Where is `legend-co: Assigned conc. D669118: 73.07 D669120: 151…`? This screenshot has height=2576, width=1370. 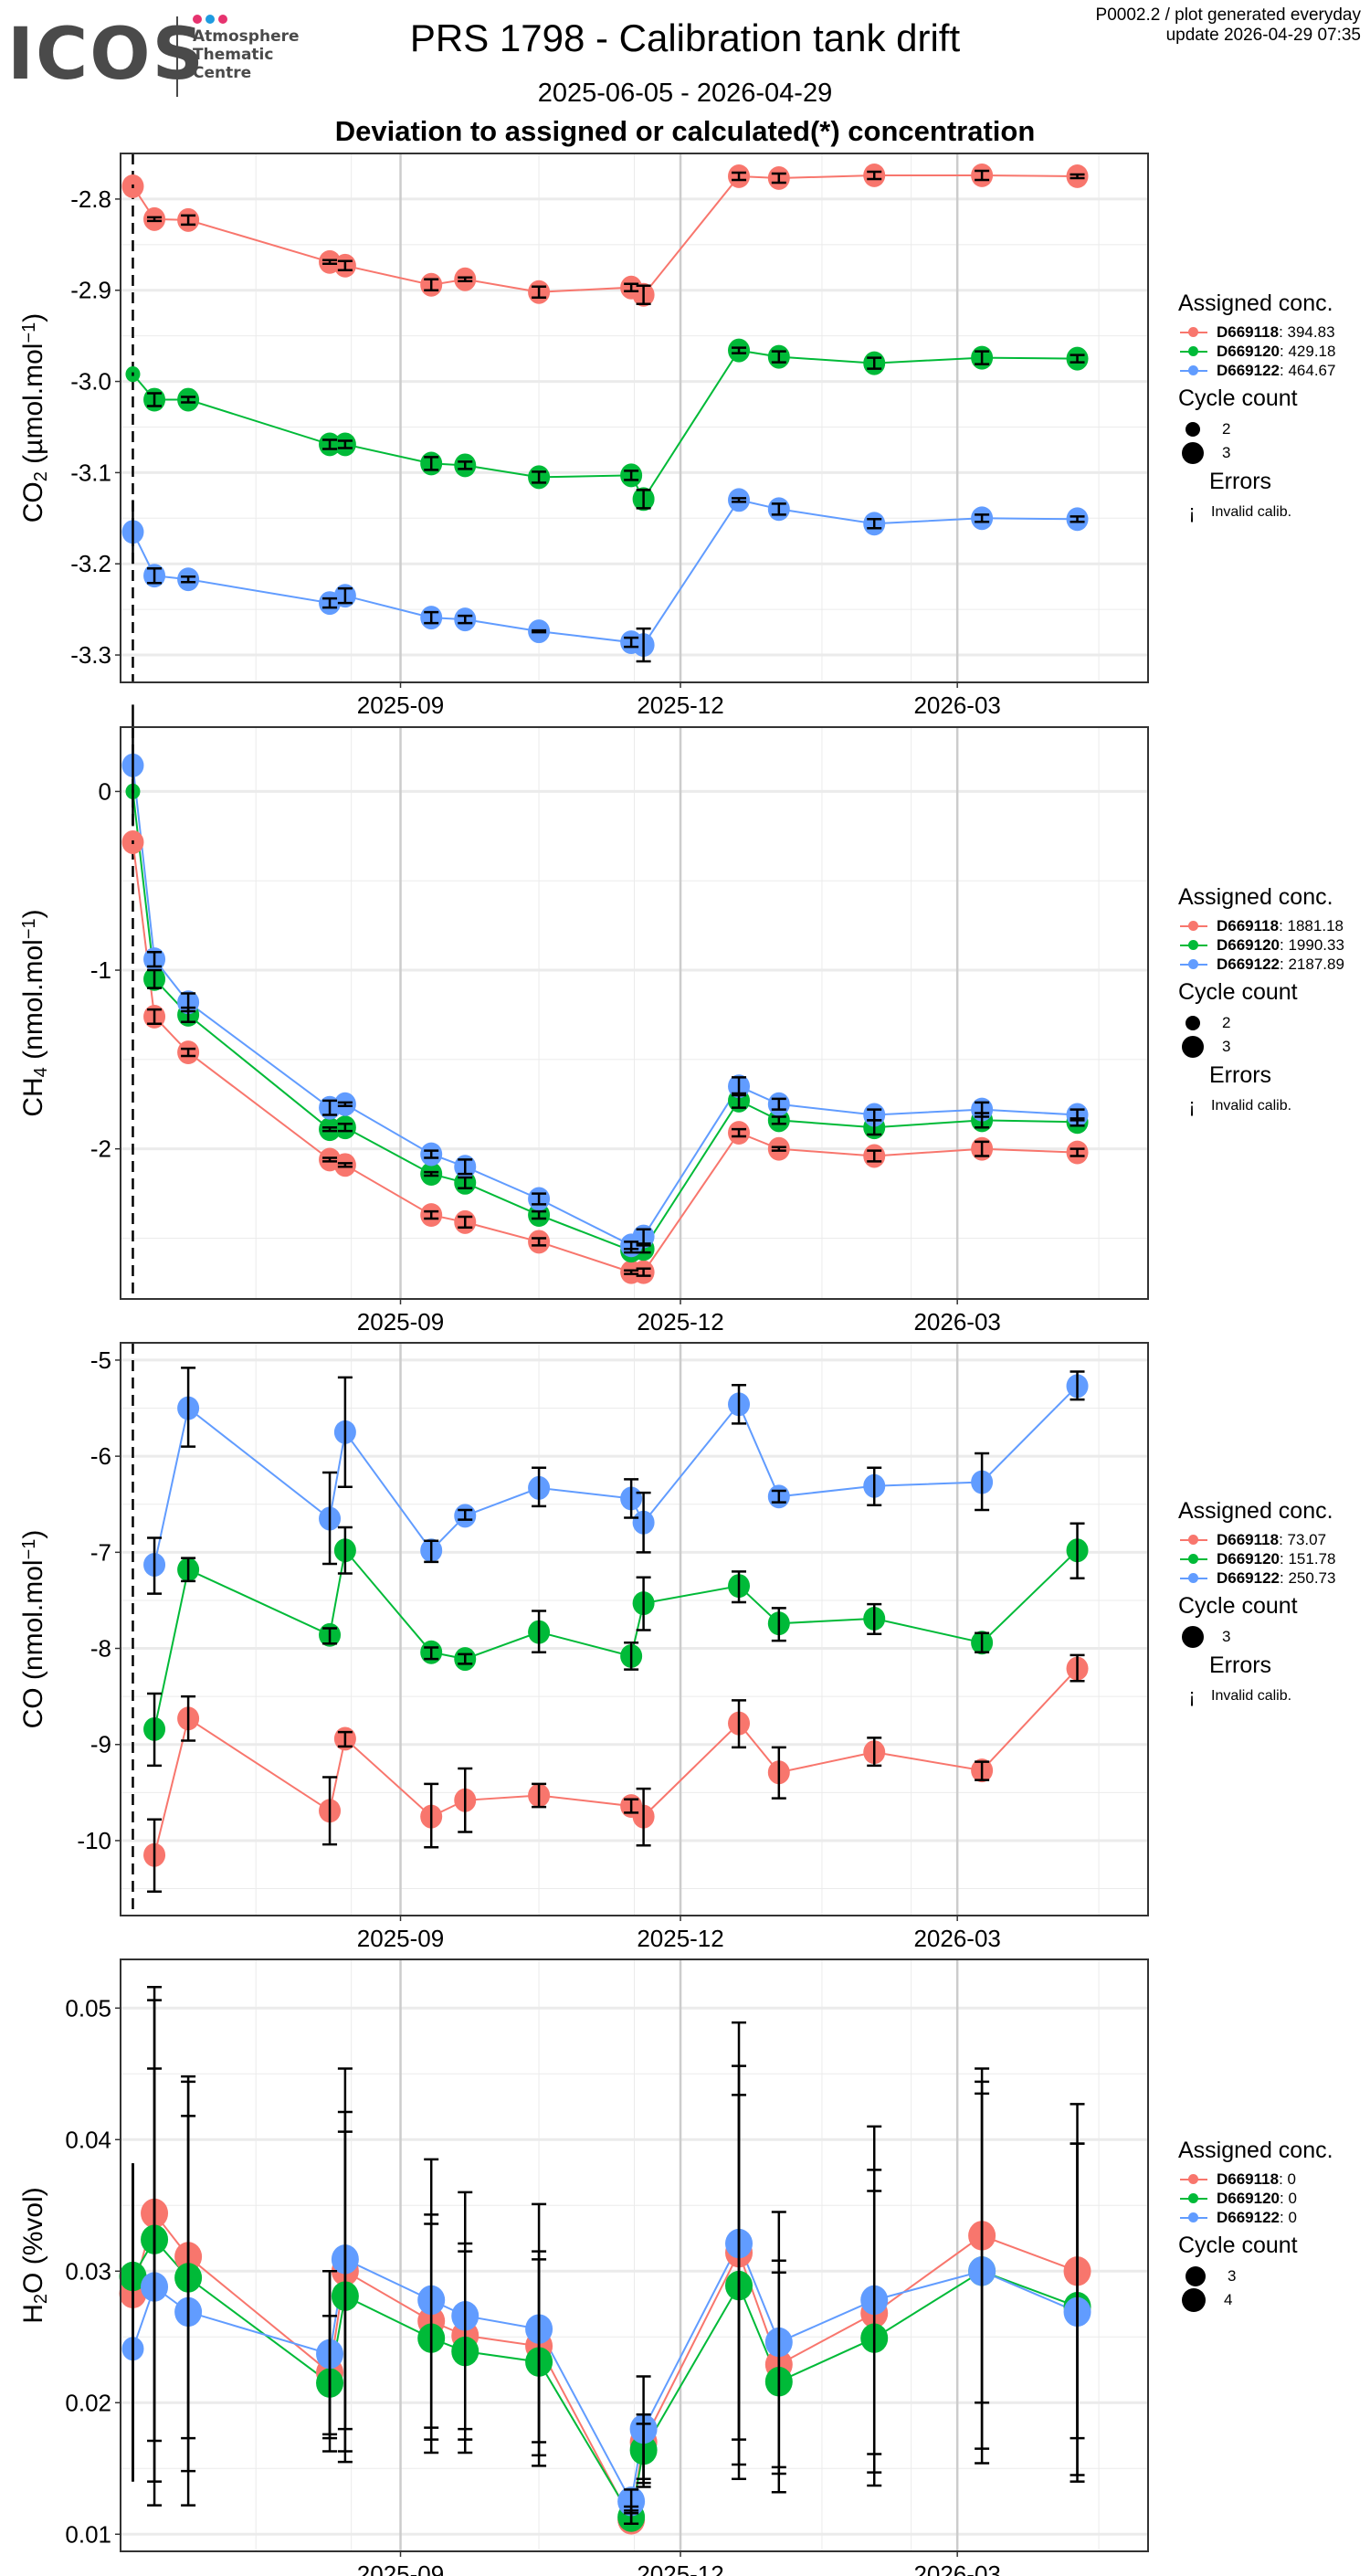
legend-co: Assigned conc. D669118: 73.07 D669120: 151… is located at coordinates (1256, 1604).